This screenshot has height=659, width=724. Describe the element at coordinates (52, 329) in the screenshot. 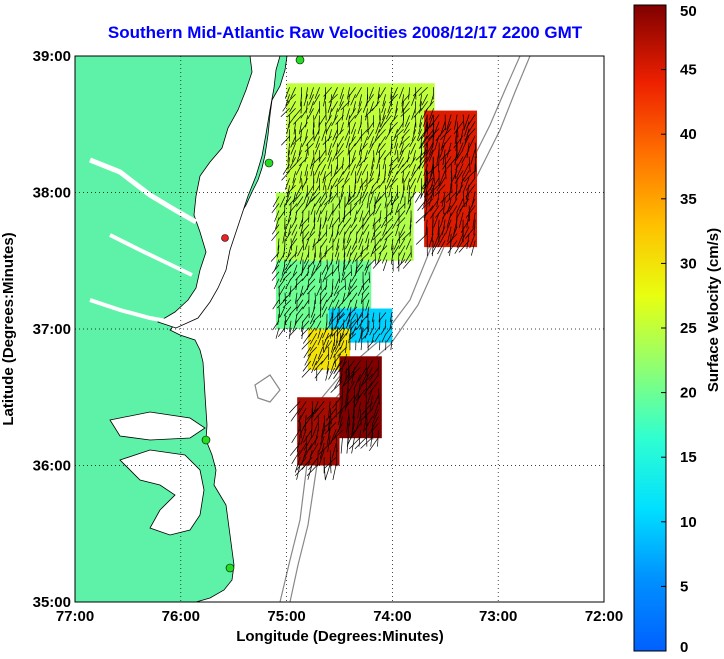

I see `y-axis-ticks: 35:00 36:00 37:00 38:00 39:00` at that location.